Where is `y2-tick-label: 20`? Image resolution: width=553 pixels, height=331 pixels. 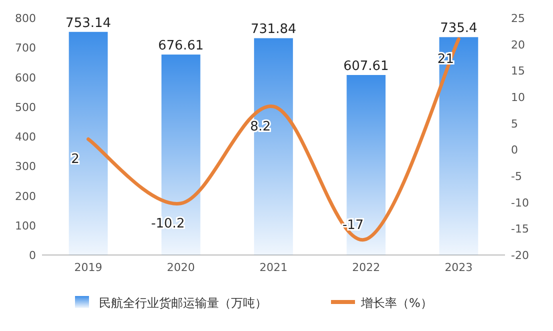
y2-tick-label: 20 is located at coordinates (518, 45).